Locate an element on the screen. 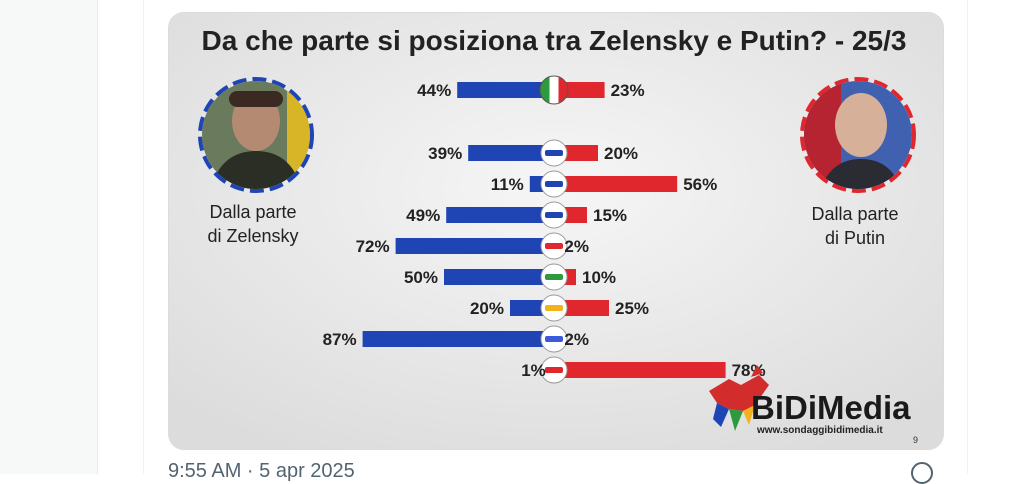 This screenshot has width=1013, height=484. label-zelensky-lega: 11% is located at coordinates (507, 184).